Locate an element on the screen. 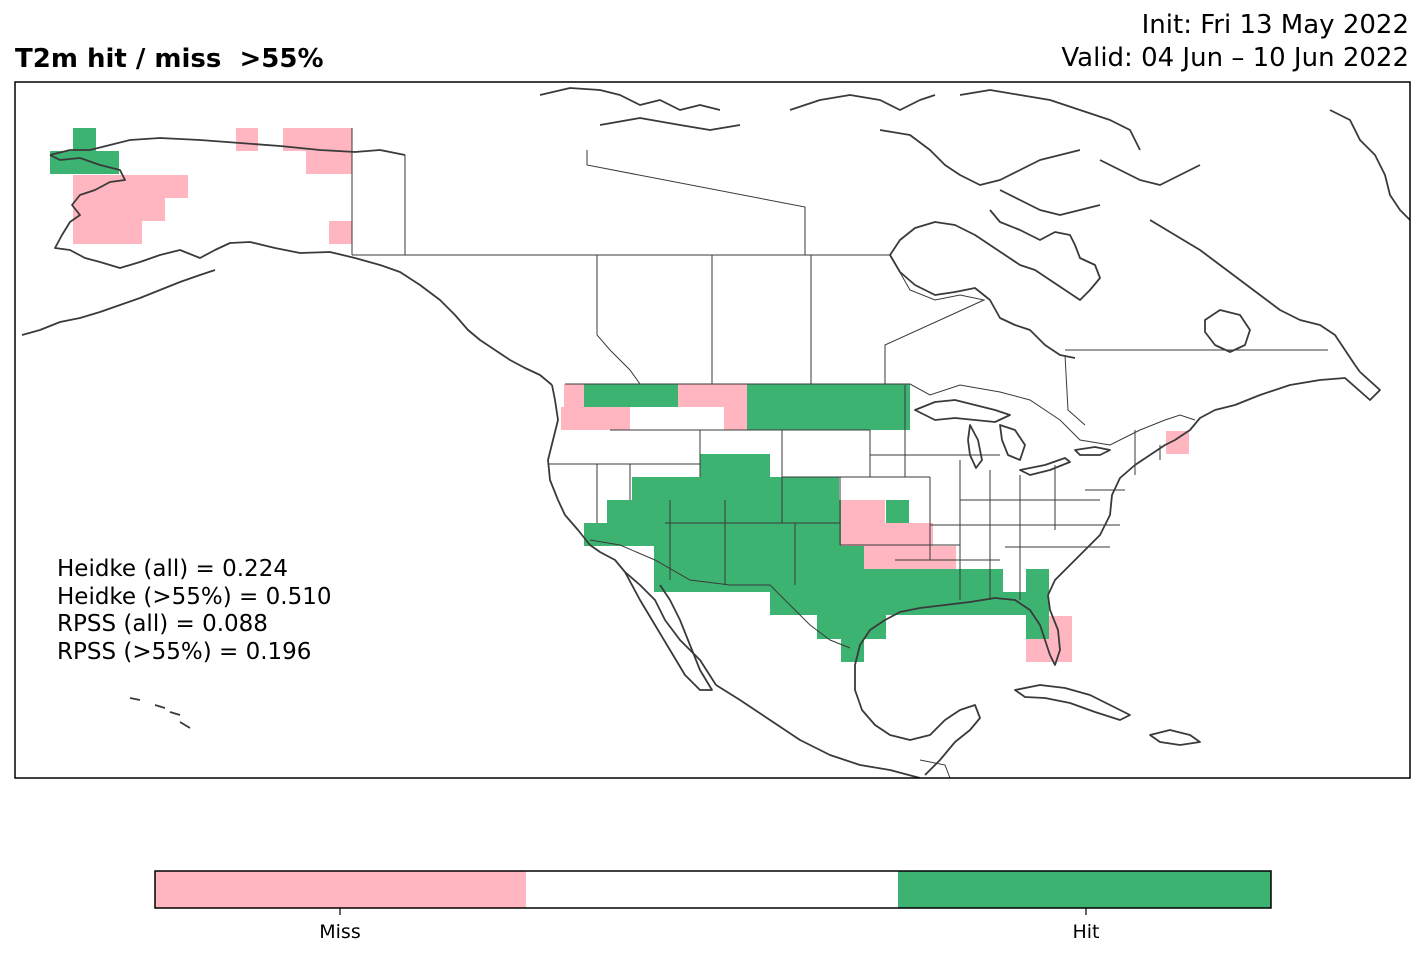 The image size is (1425, 958). map-title: T2m hit / miss >55% is located at coordinates (169, 59).